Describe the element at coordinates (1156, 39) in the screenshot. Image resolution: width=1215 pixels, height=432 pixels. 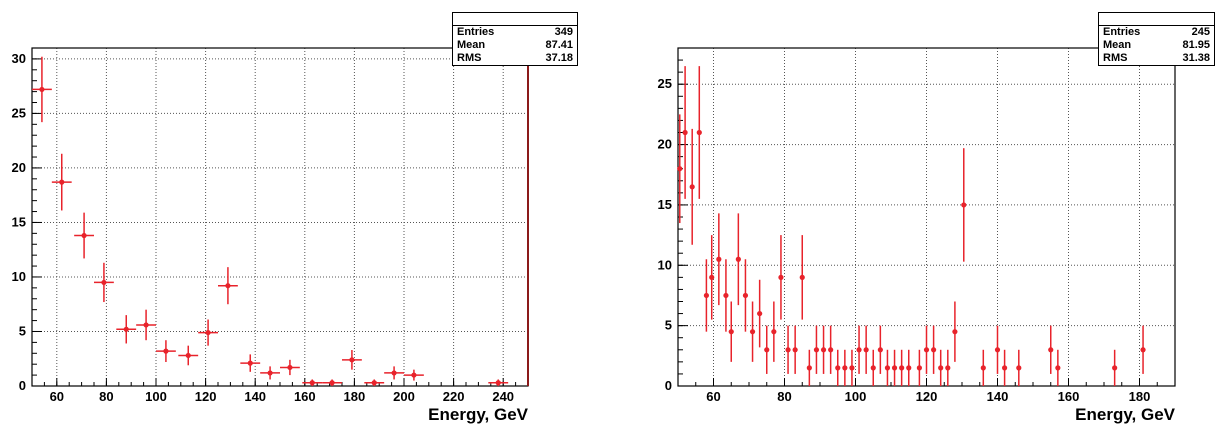
I see `right-stats-box: Entries 245 Mean 81.95 RMS 31.38` at that location.